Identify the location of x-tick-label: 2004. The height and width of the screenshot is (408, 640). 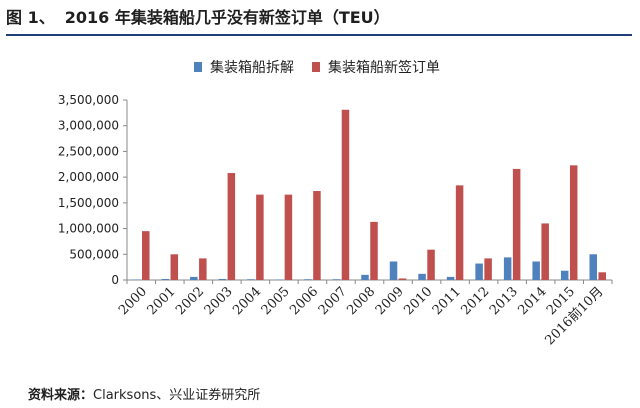
(247, 301).